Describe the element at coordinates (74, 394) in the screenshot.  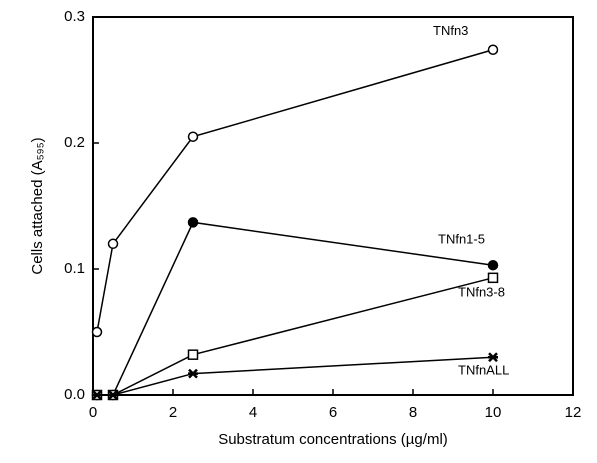
I see `y-tick-label: 0.0` at that location.